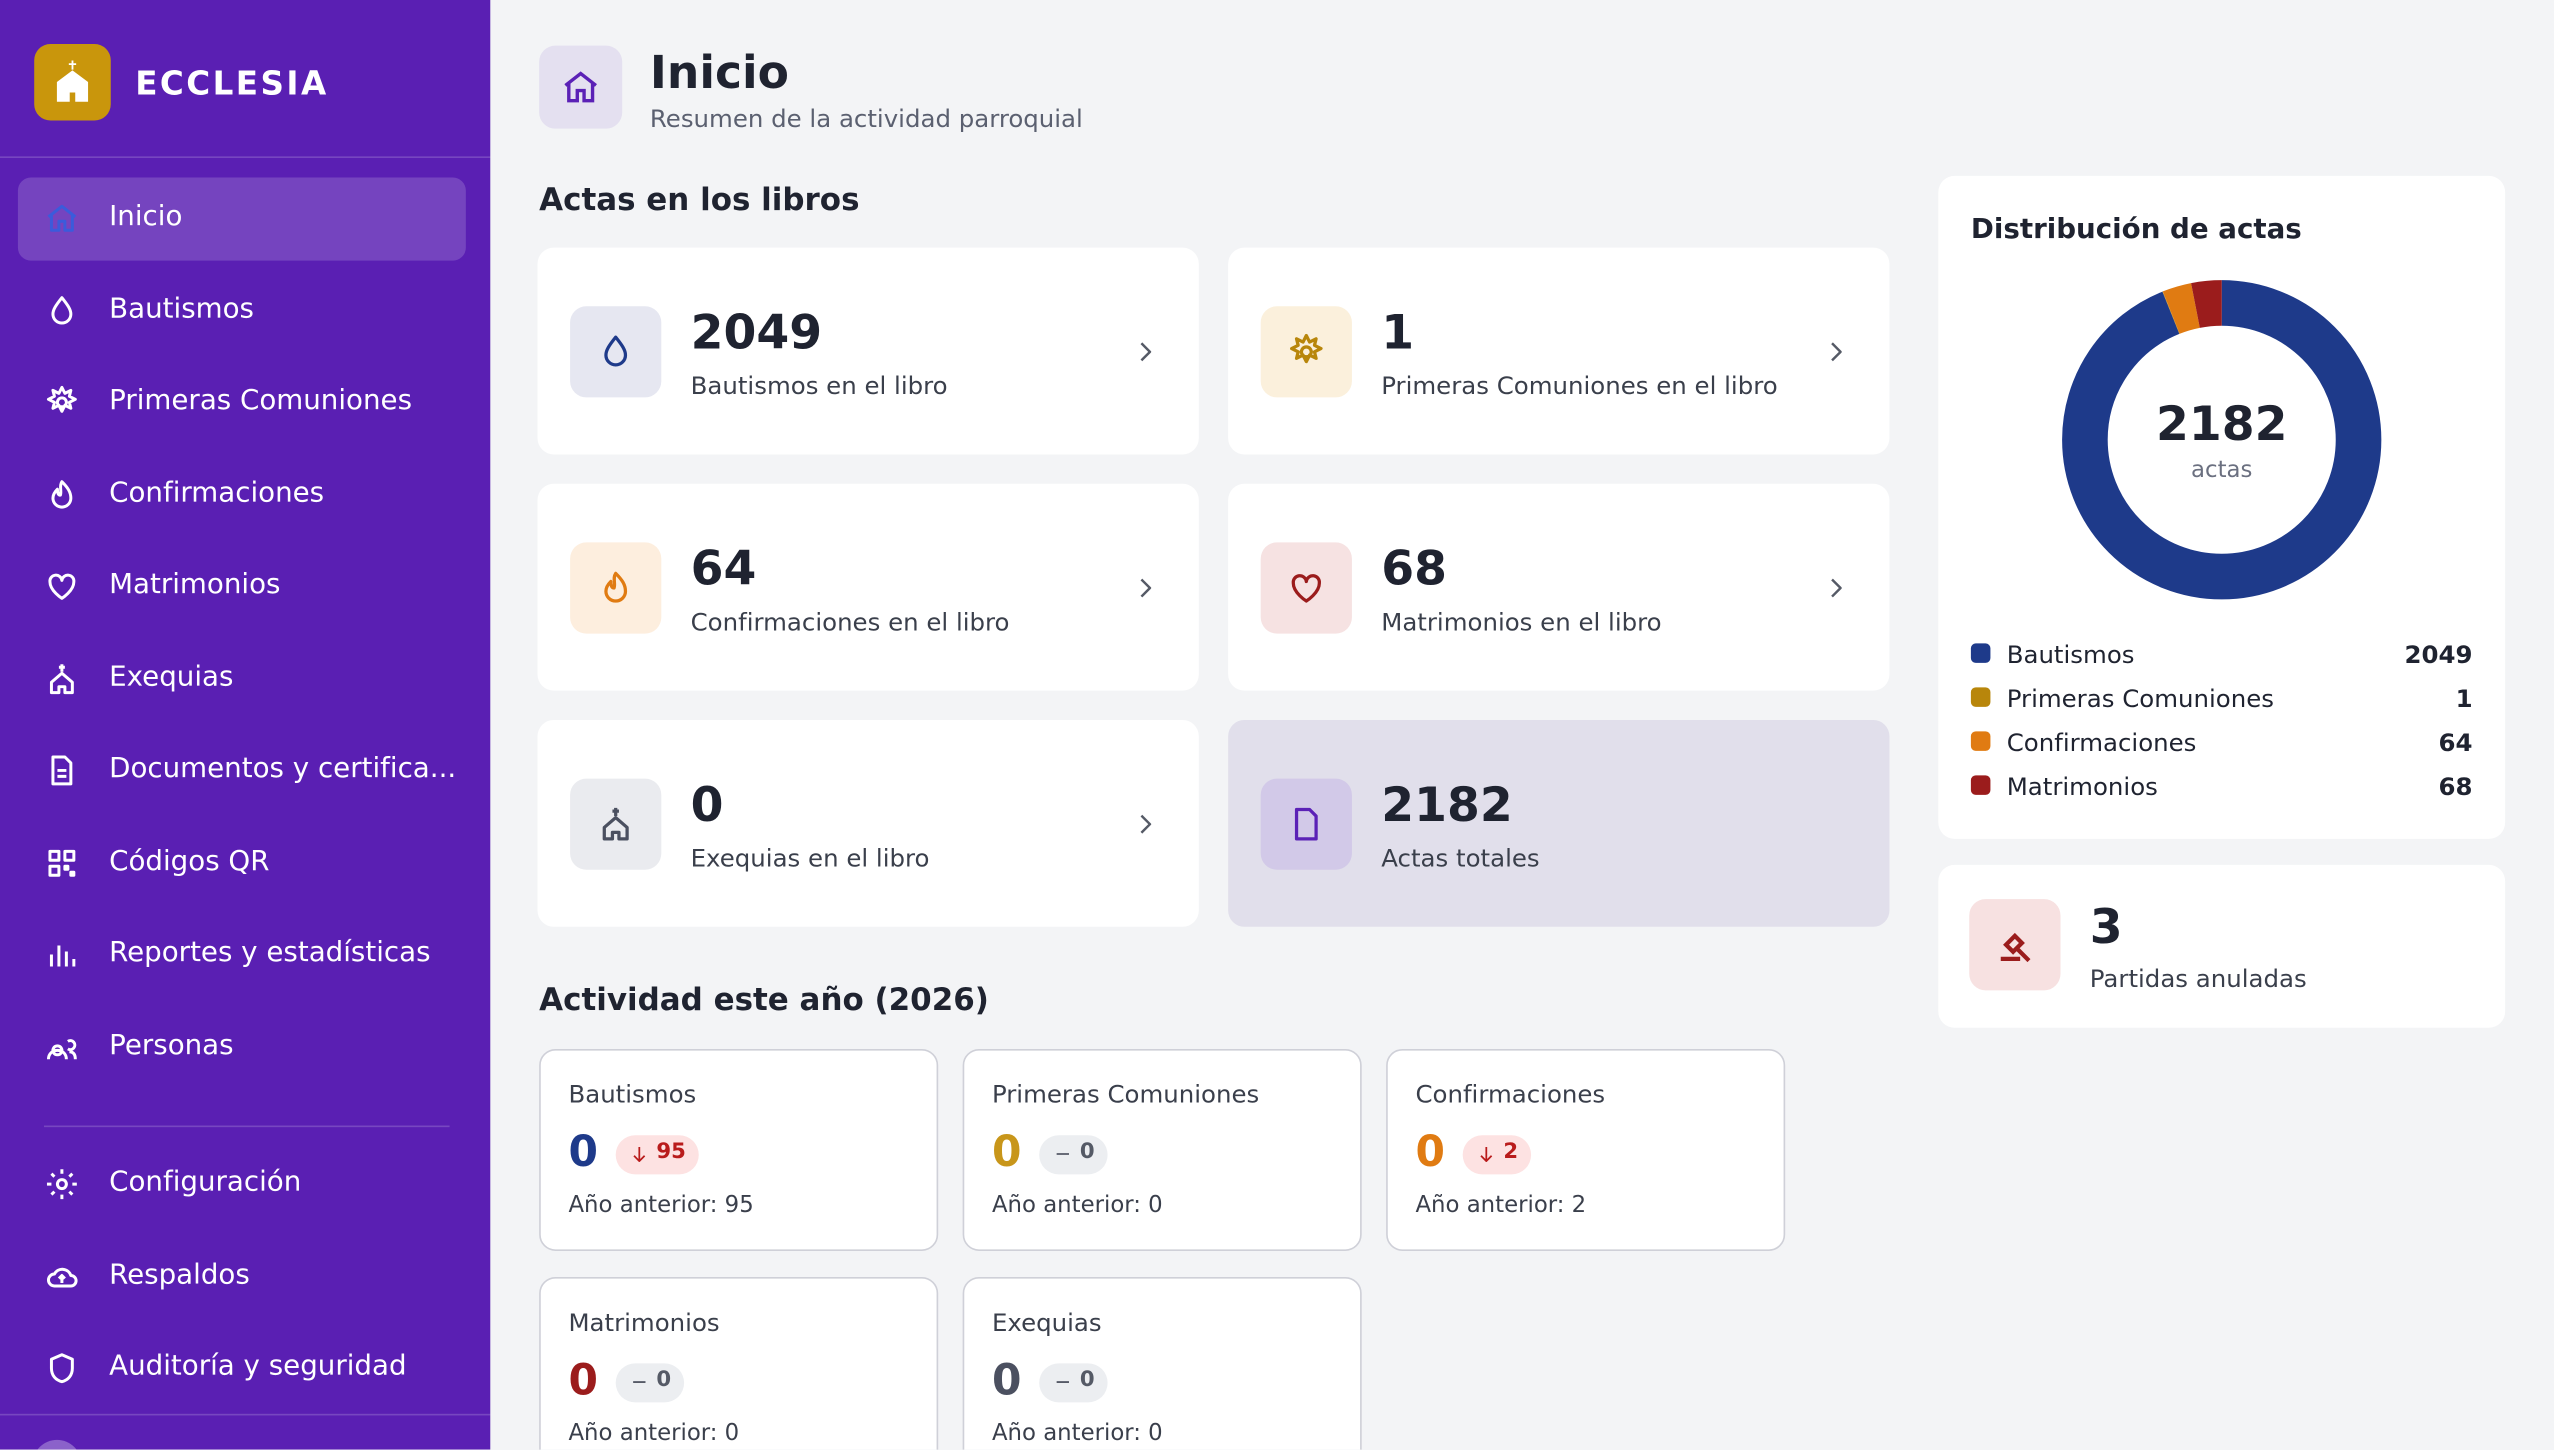 This screenshot has width=2554, height=1450. Describe the element at coordinates (2464, 699) in the screenshot. I see `legend-value: 1` at that location.